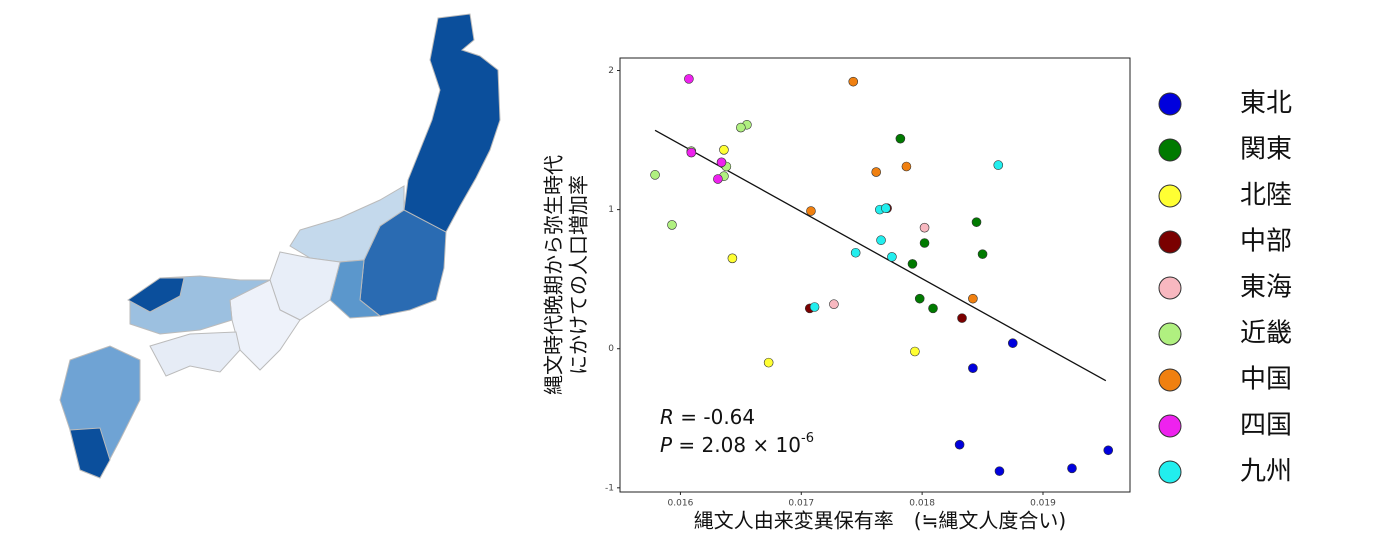  I want to click on y-axis-label: にかけての人口増加率, so click(579, 275).